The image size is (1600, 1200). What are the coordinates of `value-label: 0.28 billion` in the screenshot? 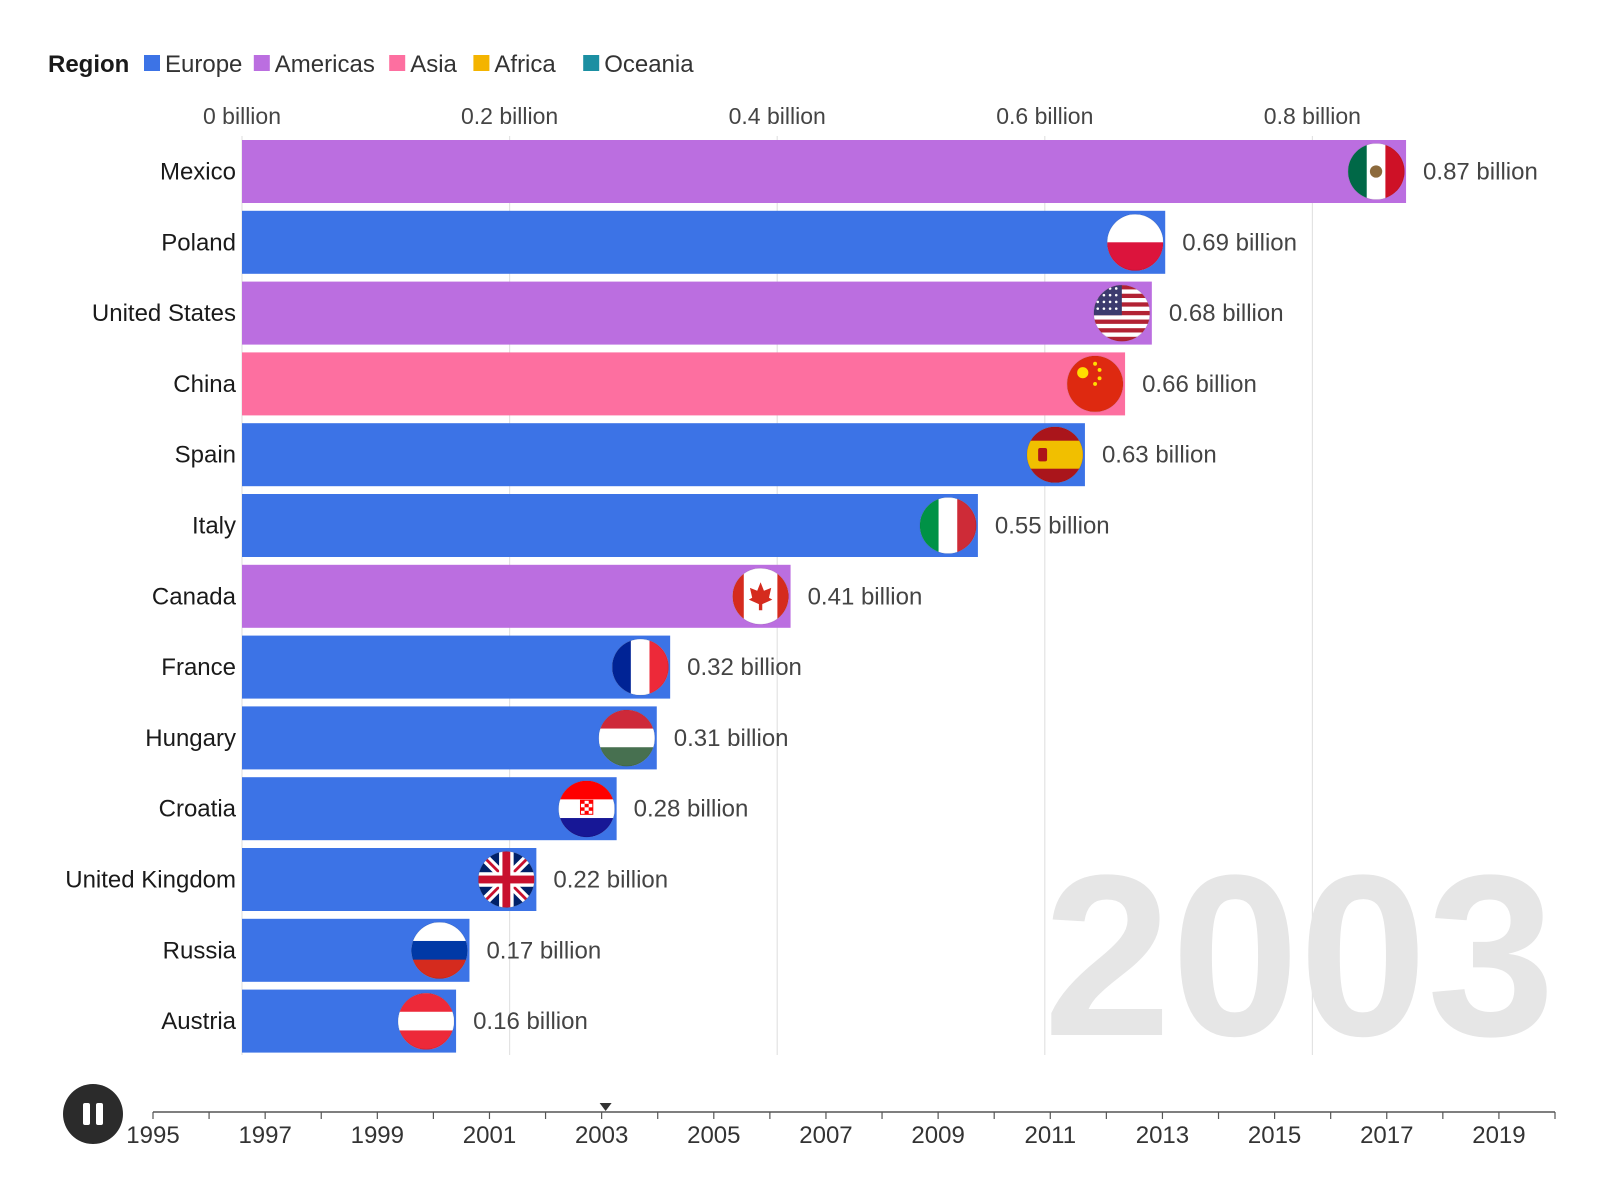 It's located at (691, 809).